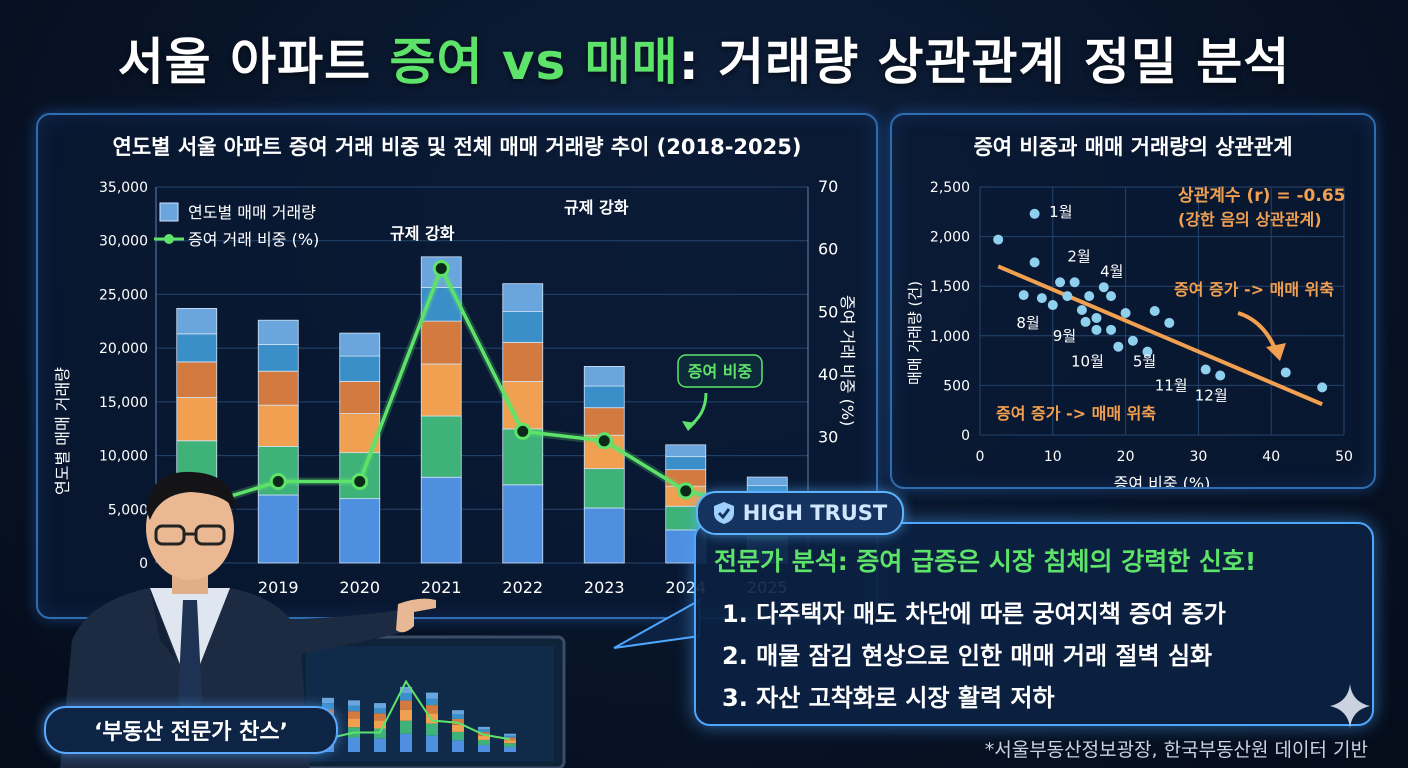 This screenshot has height=768, width=1408. What do you see at coordinates (419, 710) in the screenshot?
I see `mini-line` at bounding box center [419, 710].